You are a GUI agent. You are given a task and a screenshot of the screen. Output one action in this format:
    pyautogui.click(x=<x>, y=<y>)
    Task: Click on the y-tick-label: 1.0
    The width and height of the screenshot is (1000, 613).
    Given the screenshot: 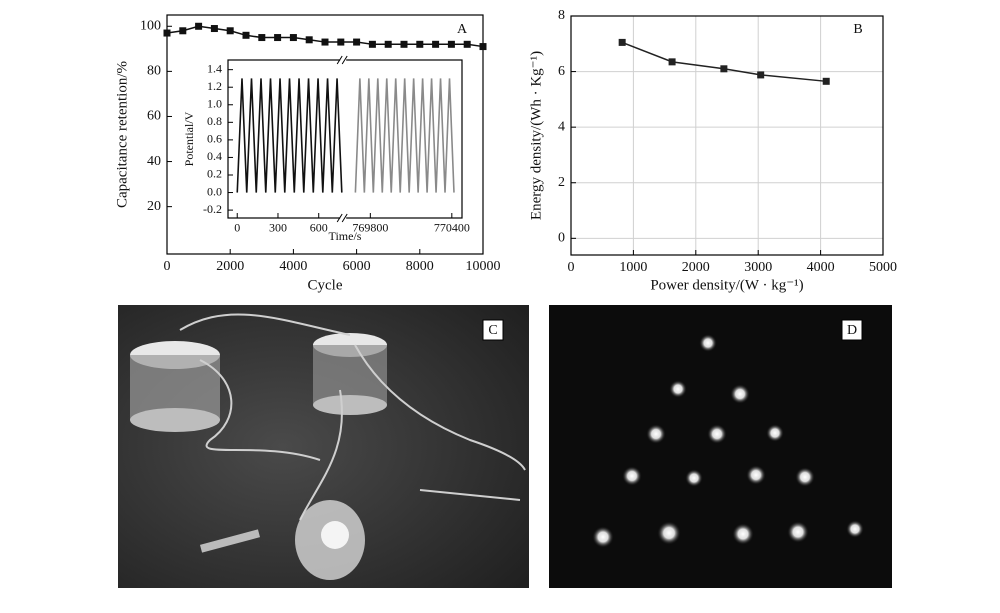 What is the action you would take?
    pyautogui.click(x=214, y=104)
    